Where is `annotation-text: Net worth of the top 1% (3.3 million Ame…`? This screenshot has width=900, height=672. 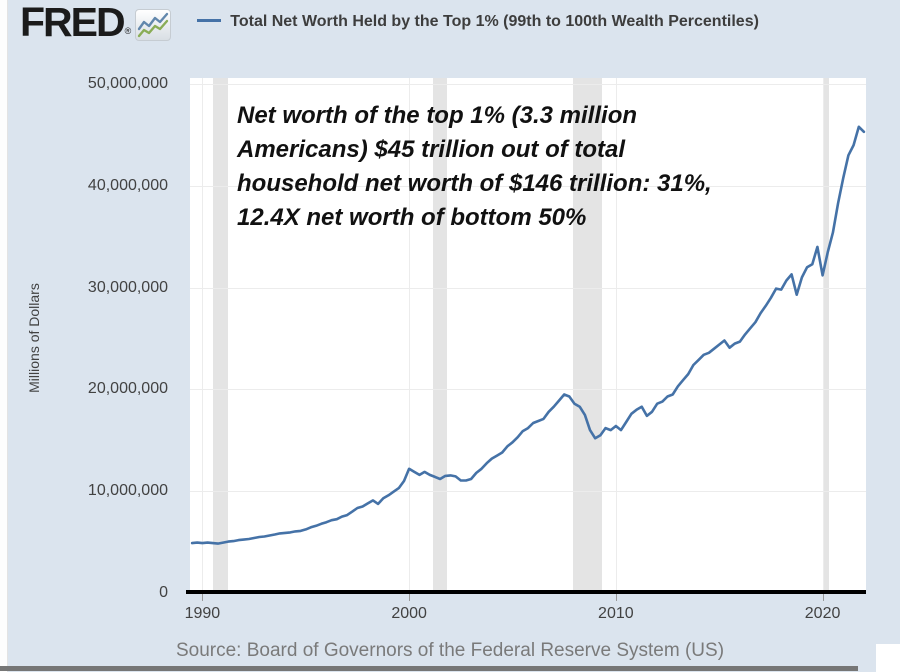 annotation-text: Net worth of the top 1% (3.3 million Ame… is located at coordinates (474, 167).